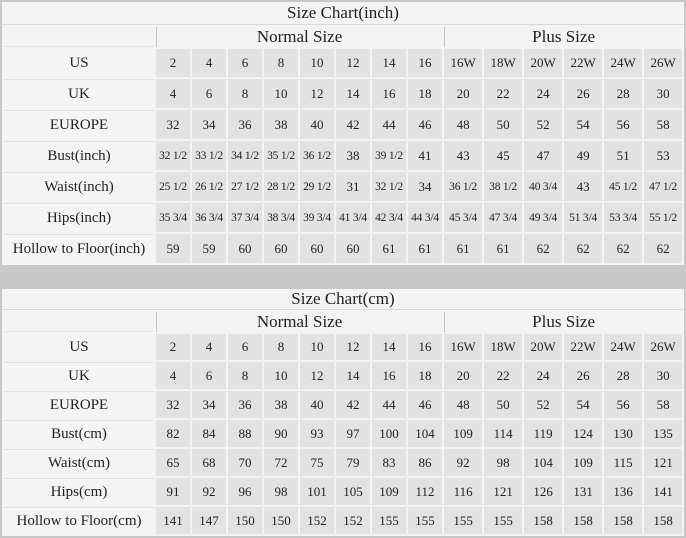 The image size is (686, 538). Describe the element at coordinates (173, 404) in the screenshot. I see `size-cell: 32` at that location.